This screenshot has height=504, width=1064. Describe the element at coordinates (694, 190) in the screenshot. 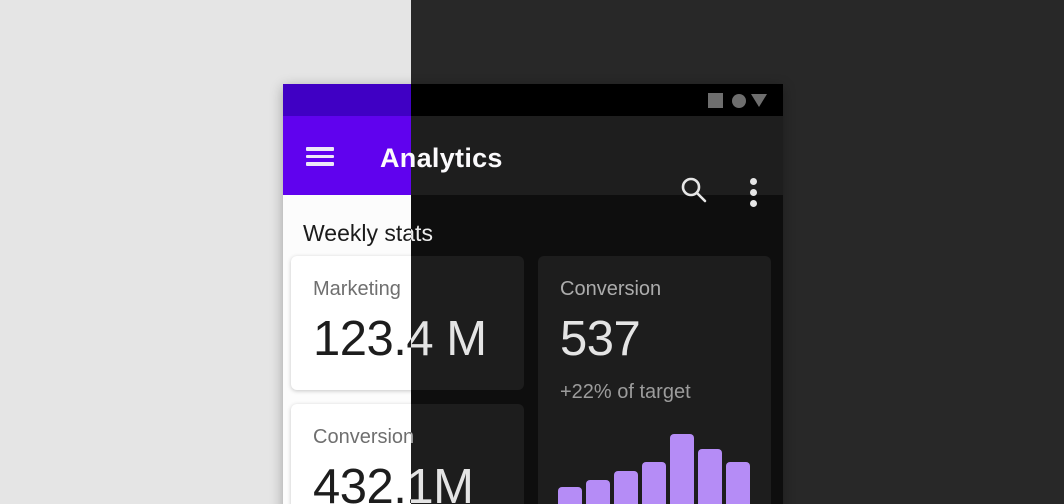

I see `search-icon` at that location.